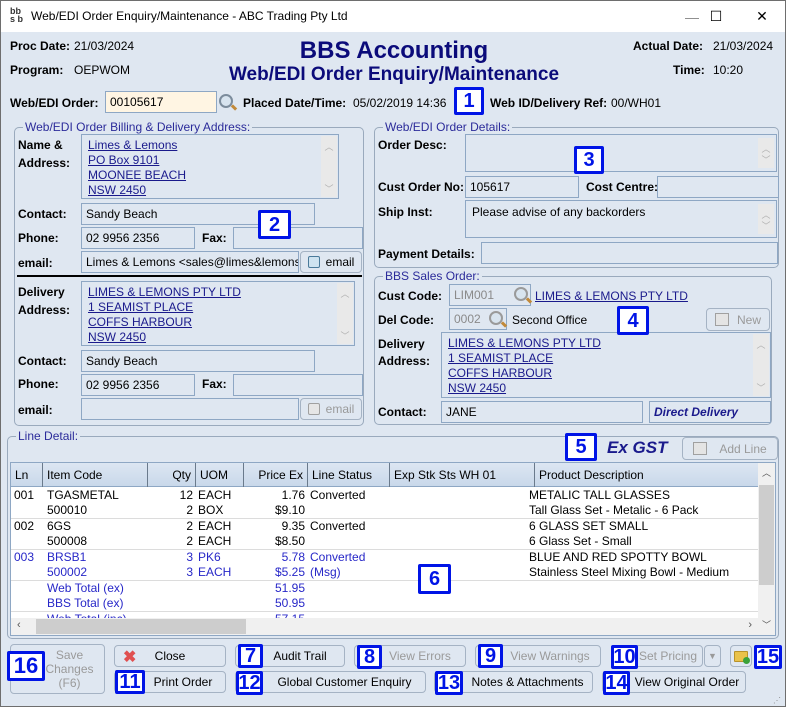  I want to click on delivery-address-scrollbar: ︿ ﹀, so click(345, 313).